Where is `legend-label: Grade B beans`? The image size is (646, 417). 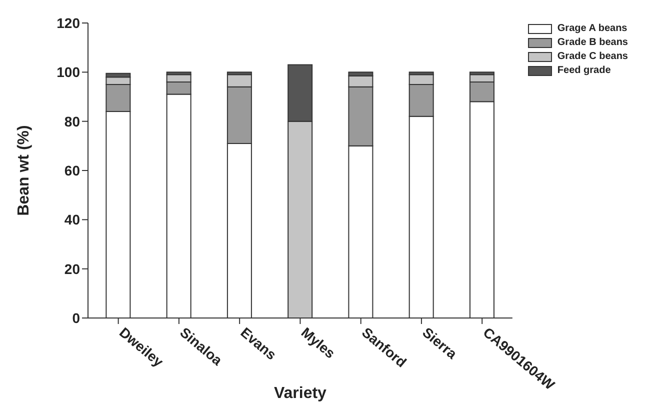
legend-label: Grade B beans is located at coordinates (592, 42).